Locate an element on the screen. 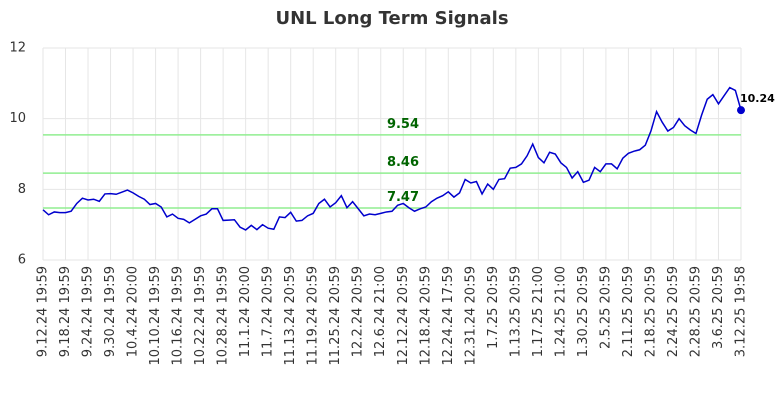 This screenshot has width=784, height=400. x-tick-label: 1.17.25 21:00 is located at coordinates (538, 311).